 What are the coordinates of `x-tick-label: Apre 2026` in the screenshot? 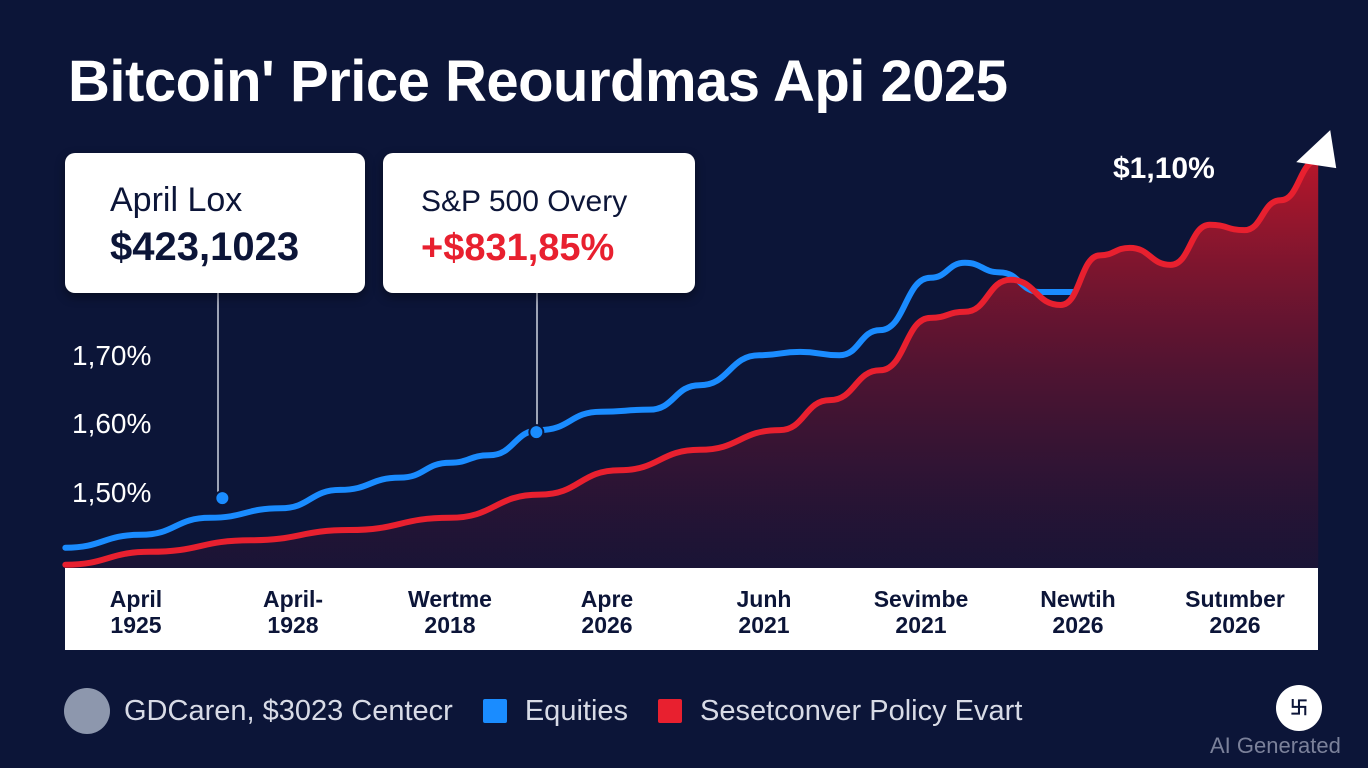 It's located at (607, 612).